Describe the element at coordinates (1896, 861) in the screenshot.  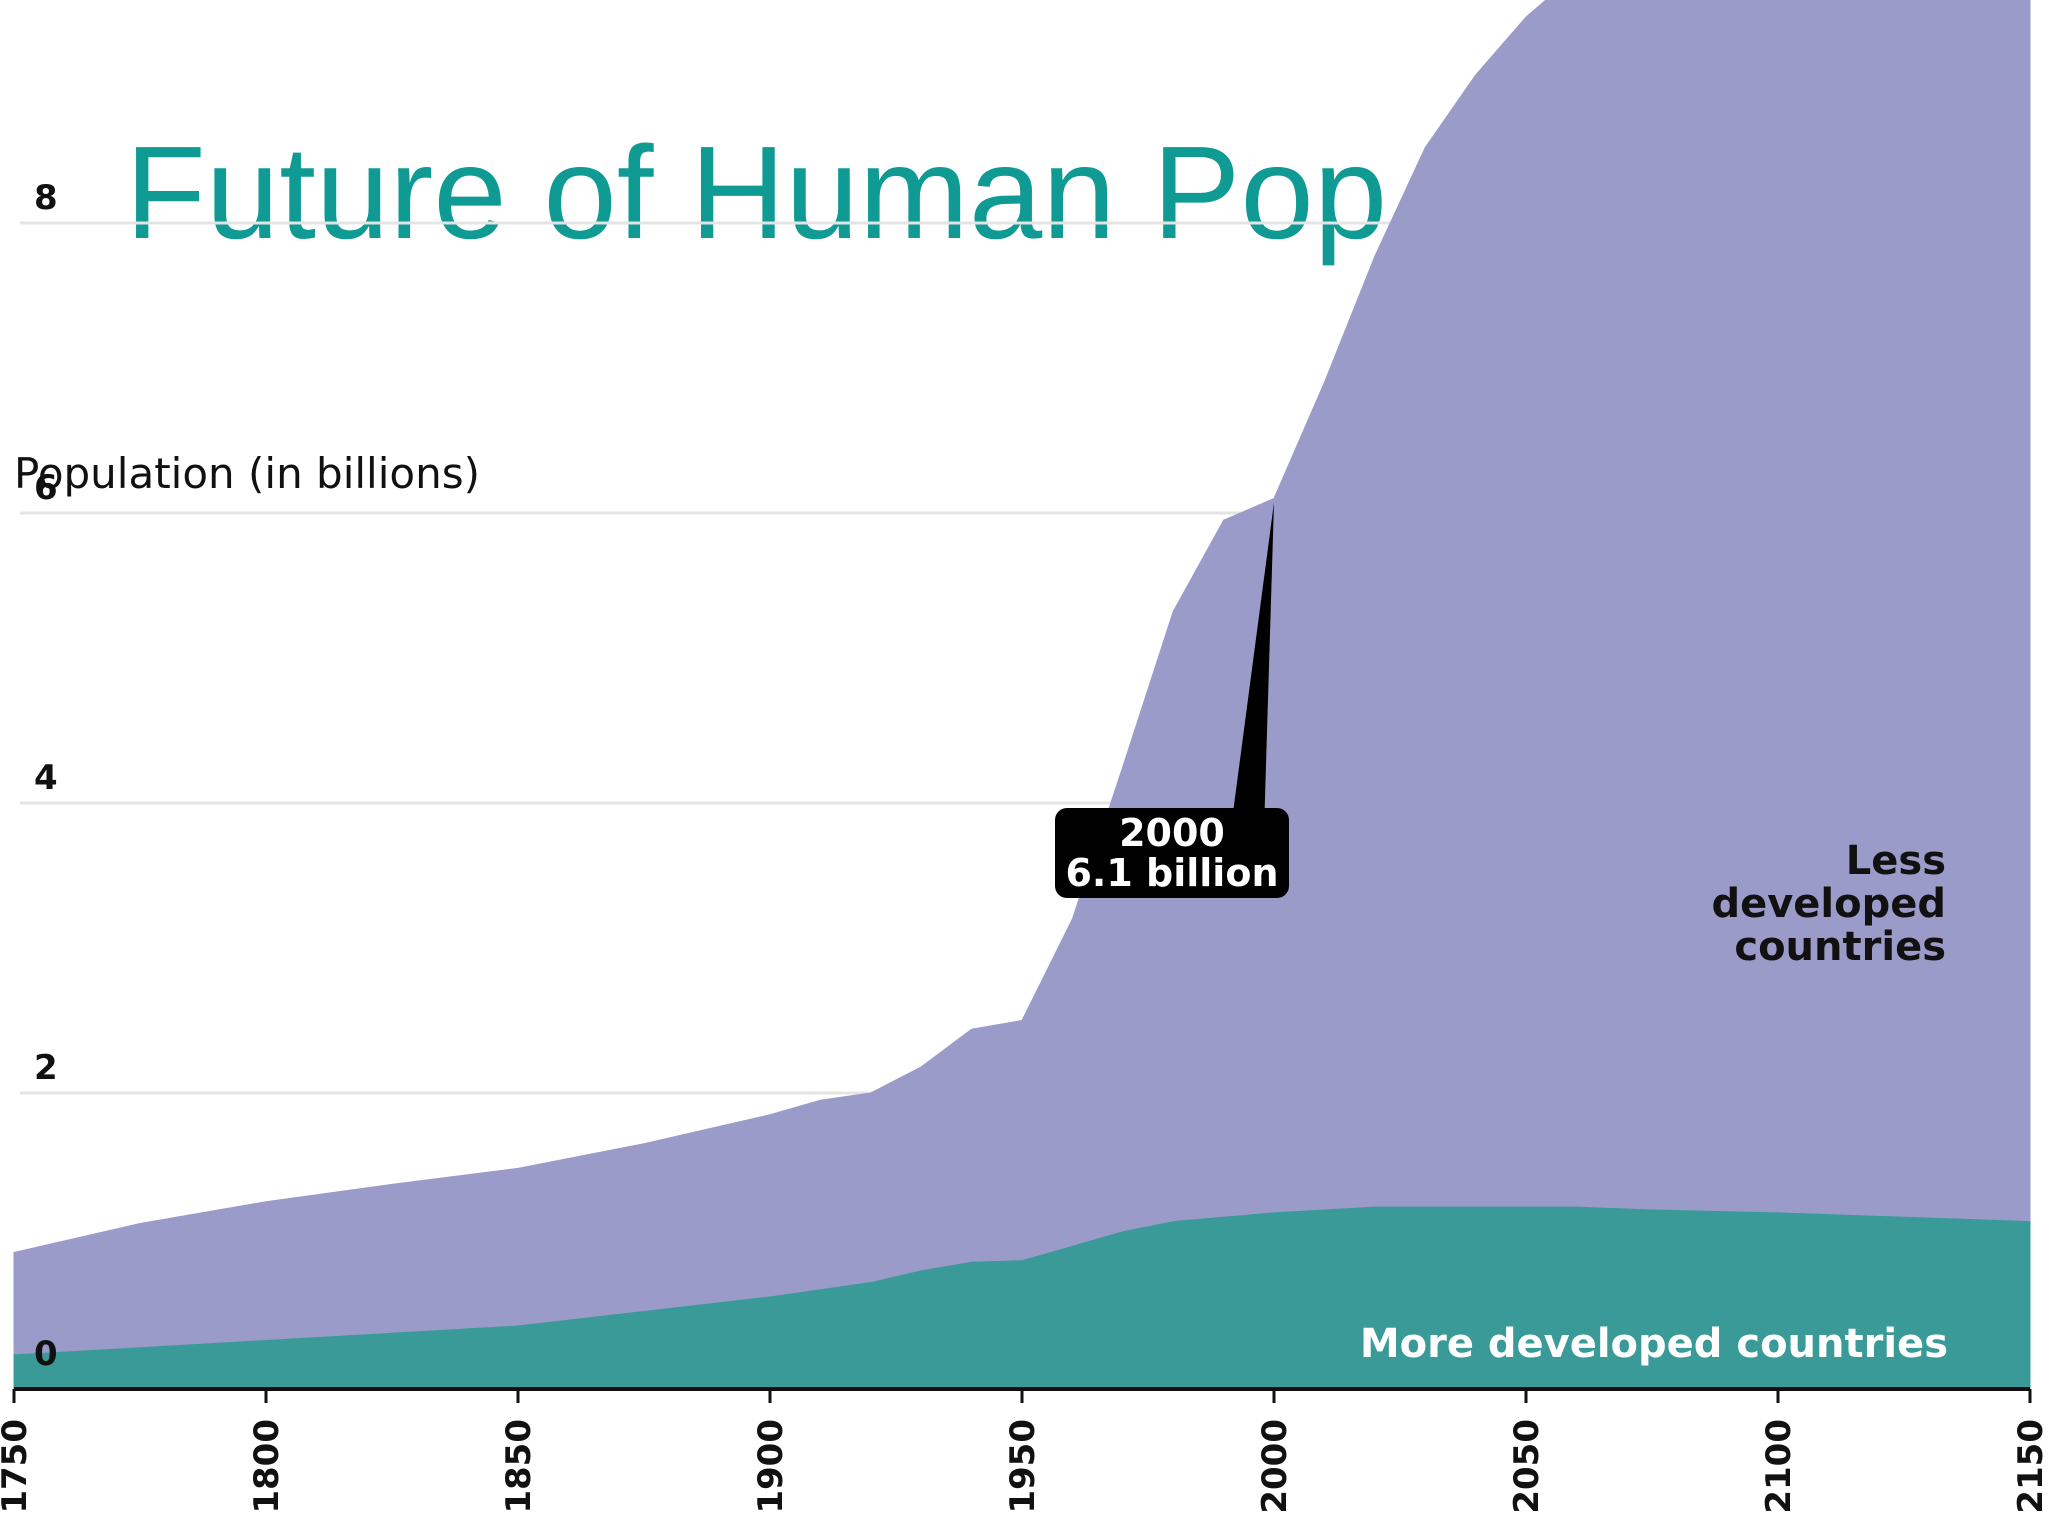
I see `label-less-developed-line-0: Less` at that location.